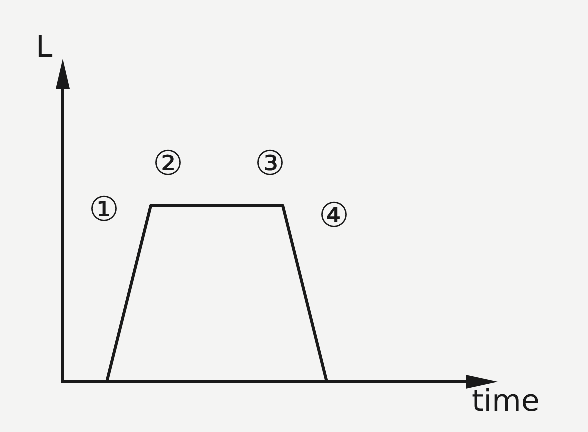 The height and width of the screenshot is (432, 588). Describe the element at coordinates (168, 164) in the screenshot. I see `text: ②` at that location.